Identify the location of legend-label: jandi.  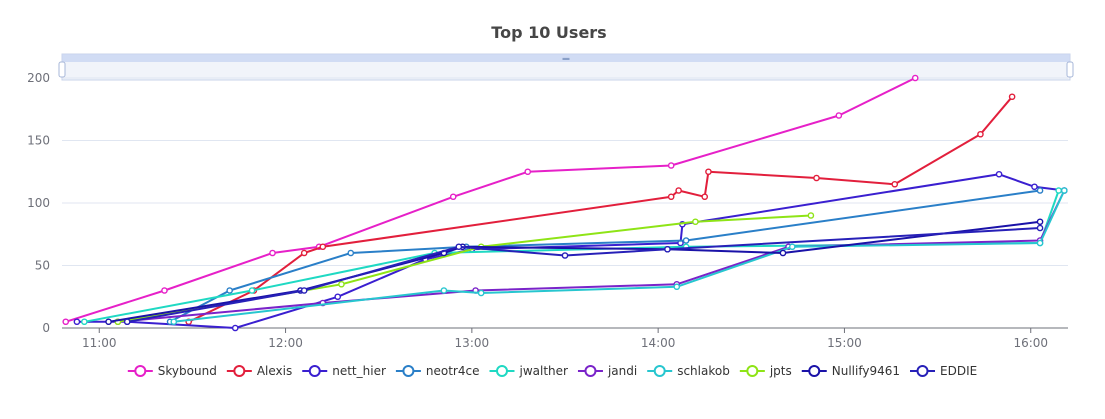
(622, 371).